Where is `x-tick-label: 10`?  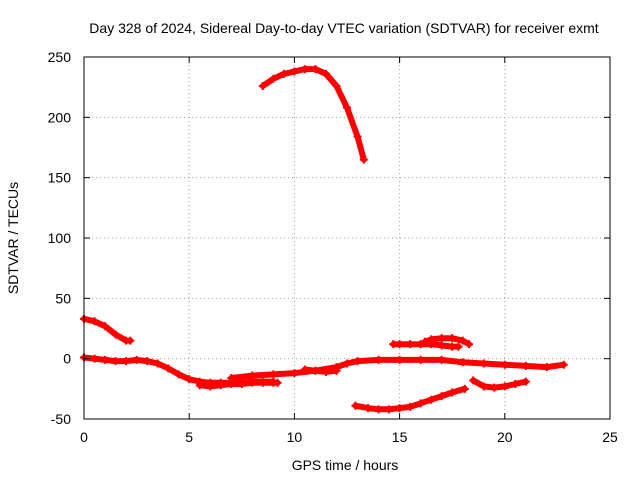 x-tick-label: 10 is located at coordinates (295, 437).